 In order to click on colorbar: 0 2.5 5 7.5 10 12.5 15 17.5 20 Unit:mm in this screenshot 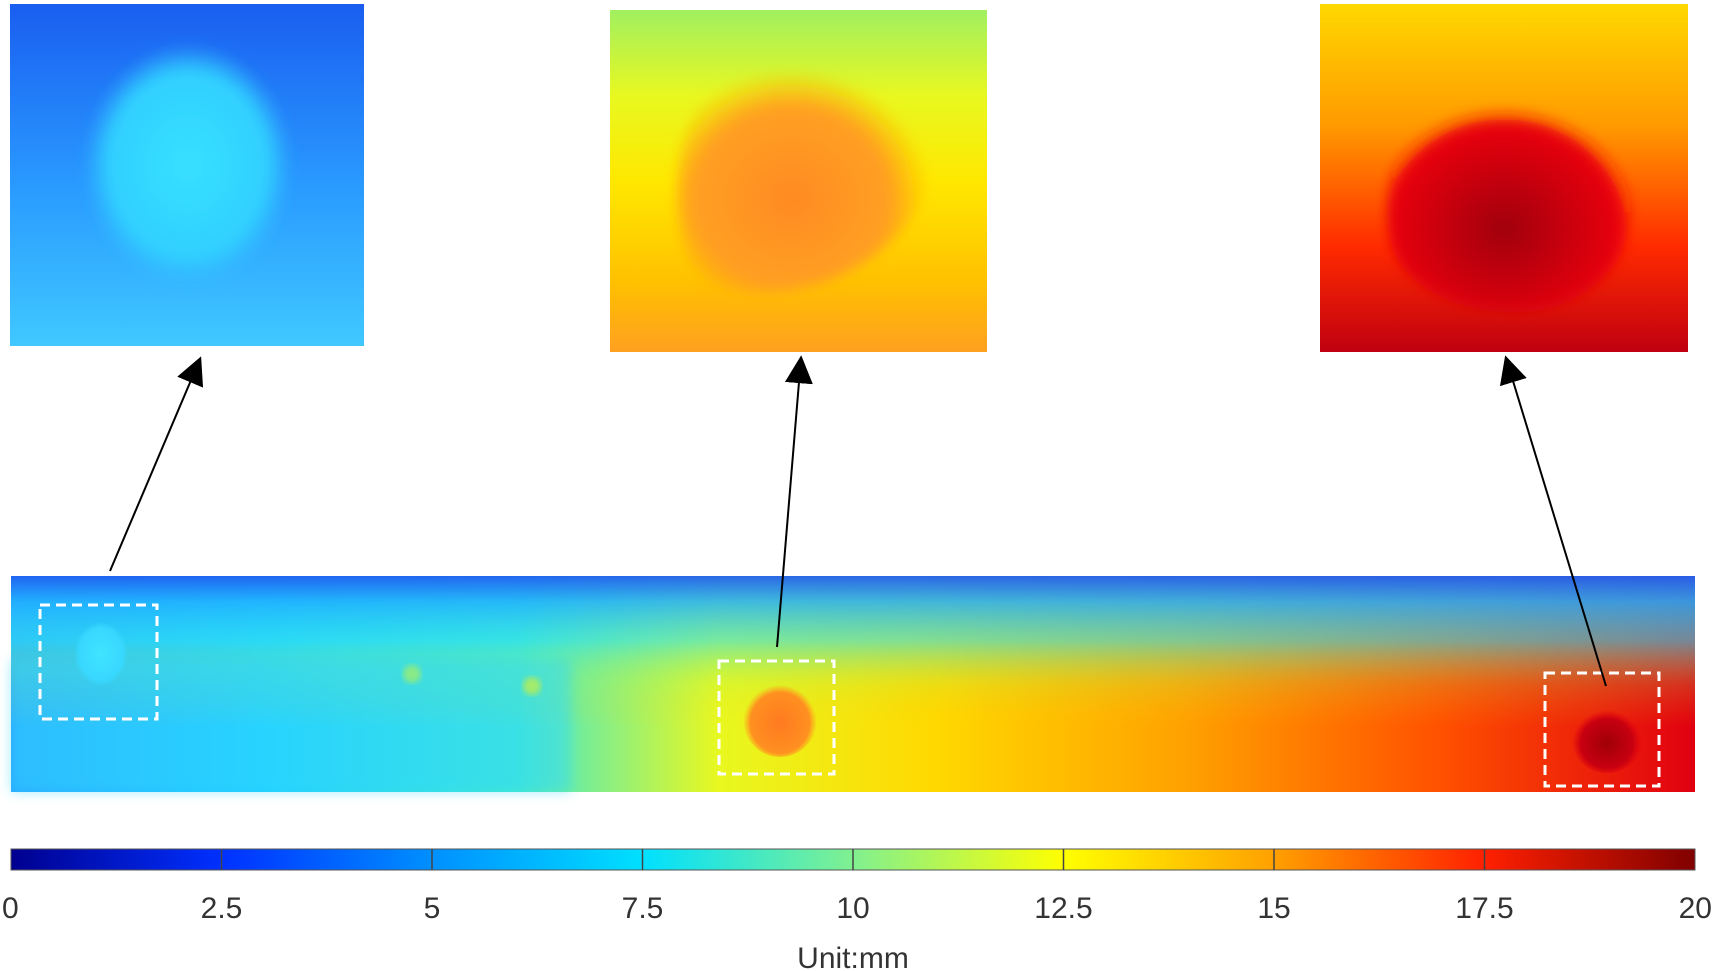, I will do `click(857, 909)`.